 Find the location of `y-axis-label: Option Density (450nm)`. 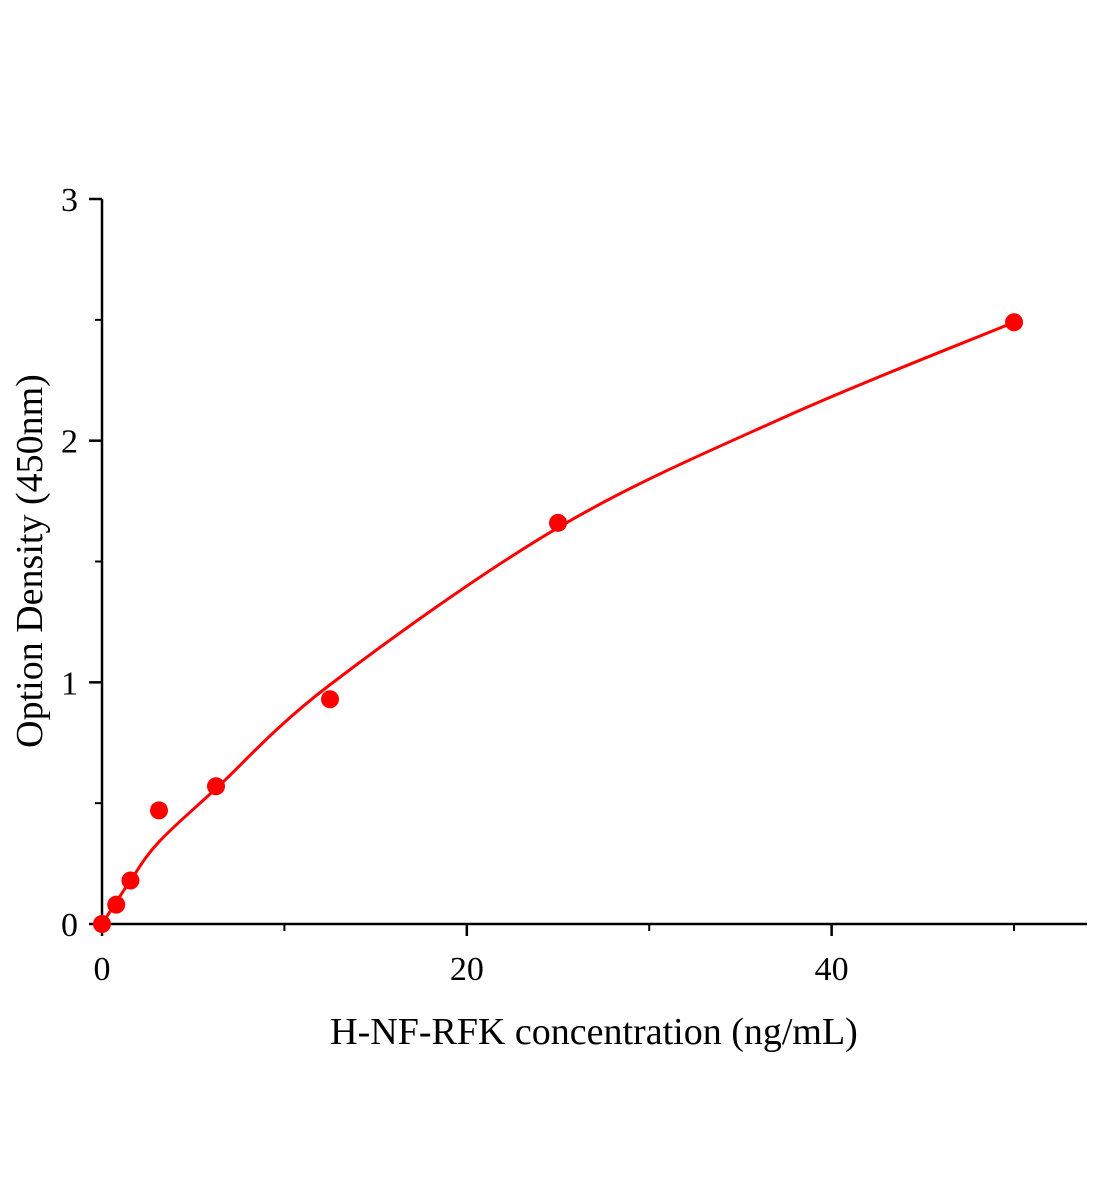

y-axis-label: Option Density (450nm) is located at coordinates (30, 561).